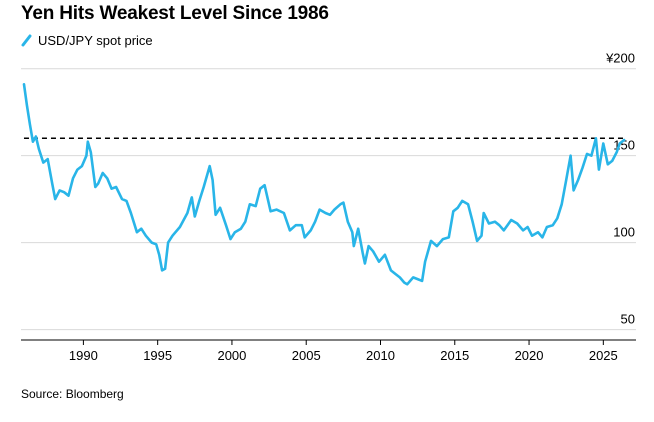  What do you see at coordinates (343, 351) in the screenshot?
I see `x-axis-ticks: 1990 1995 2000 2005 2010 2015 2020 2025` at bounding box center [343, 351].